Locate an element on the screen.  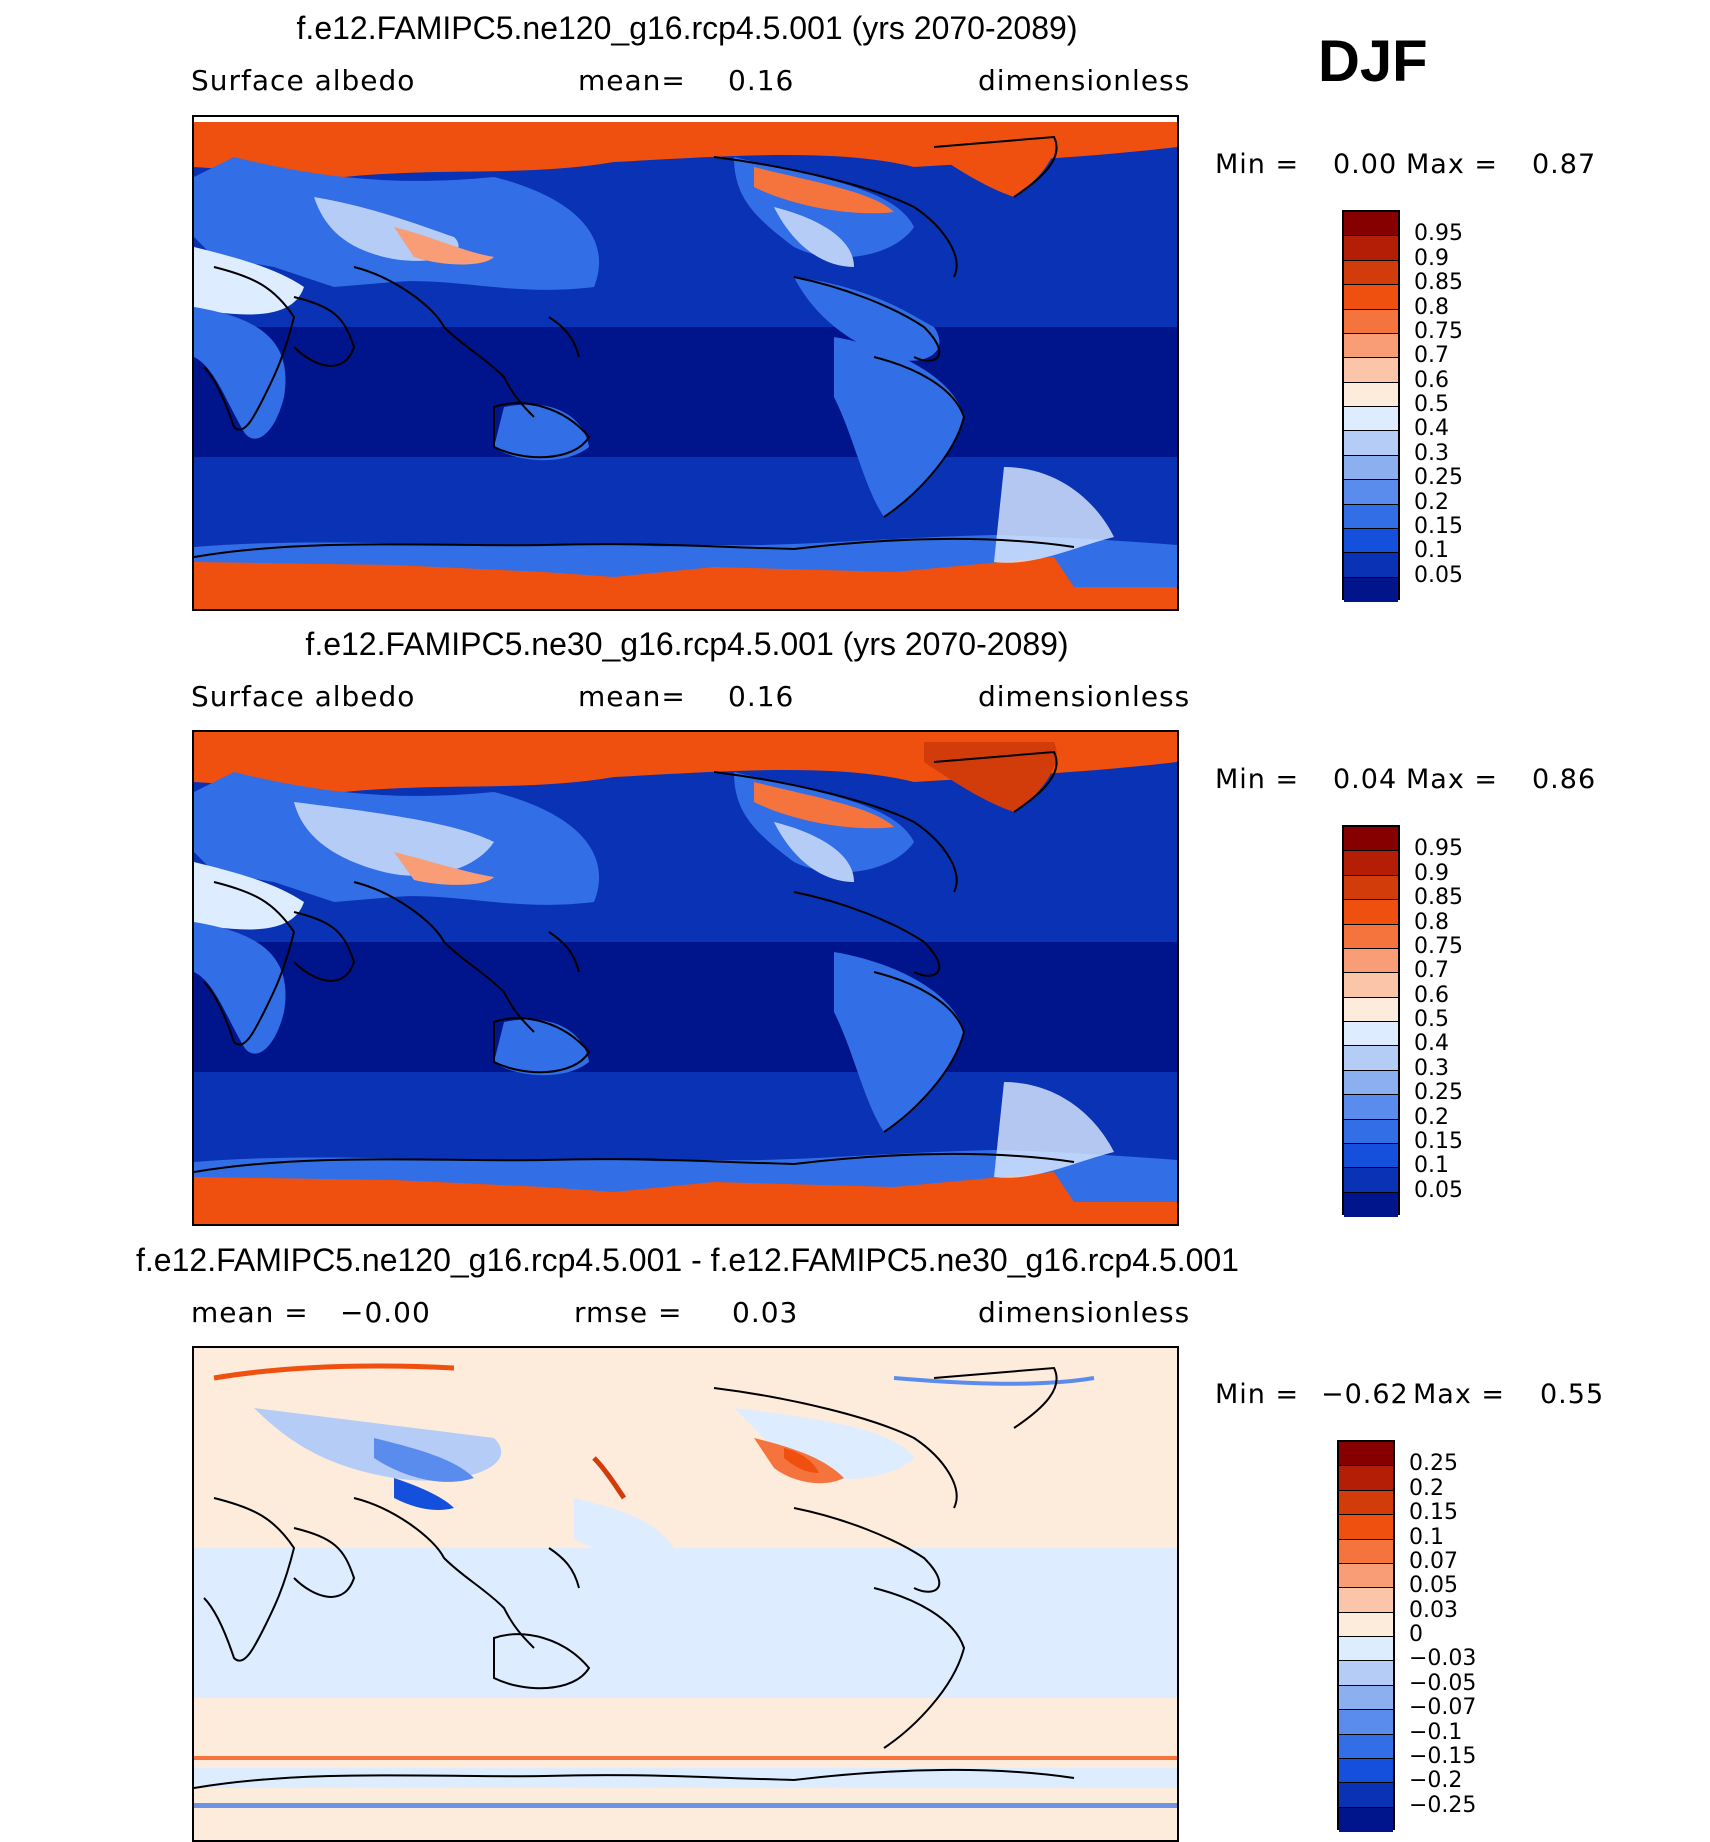
colorbar-tick-label: 0.15 is located at coordinates (1438, 526).